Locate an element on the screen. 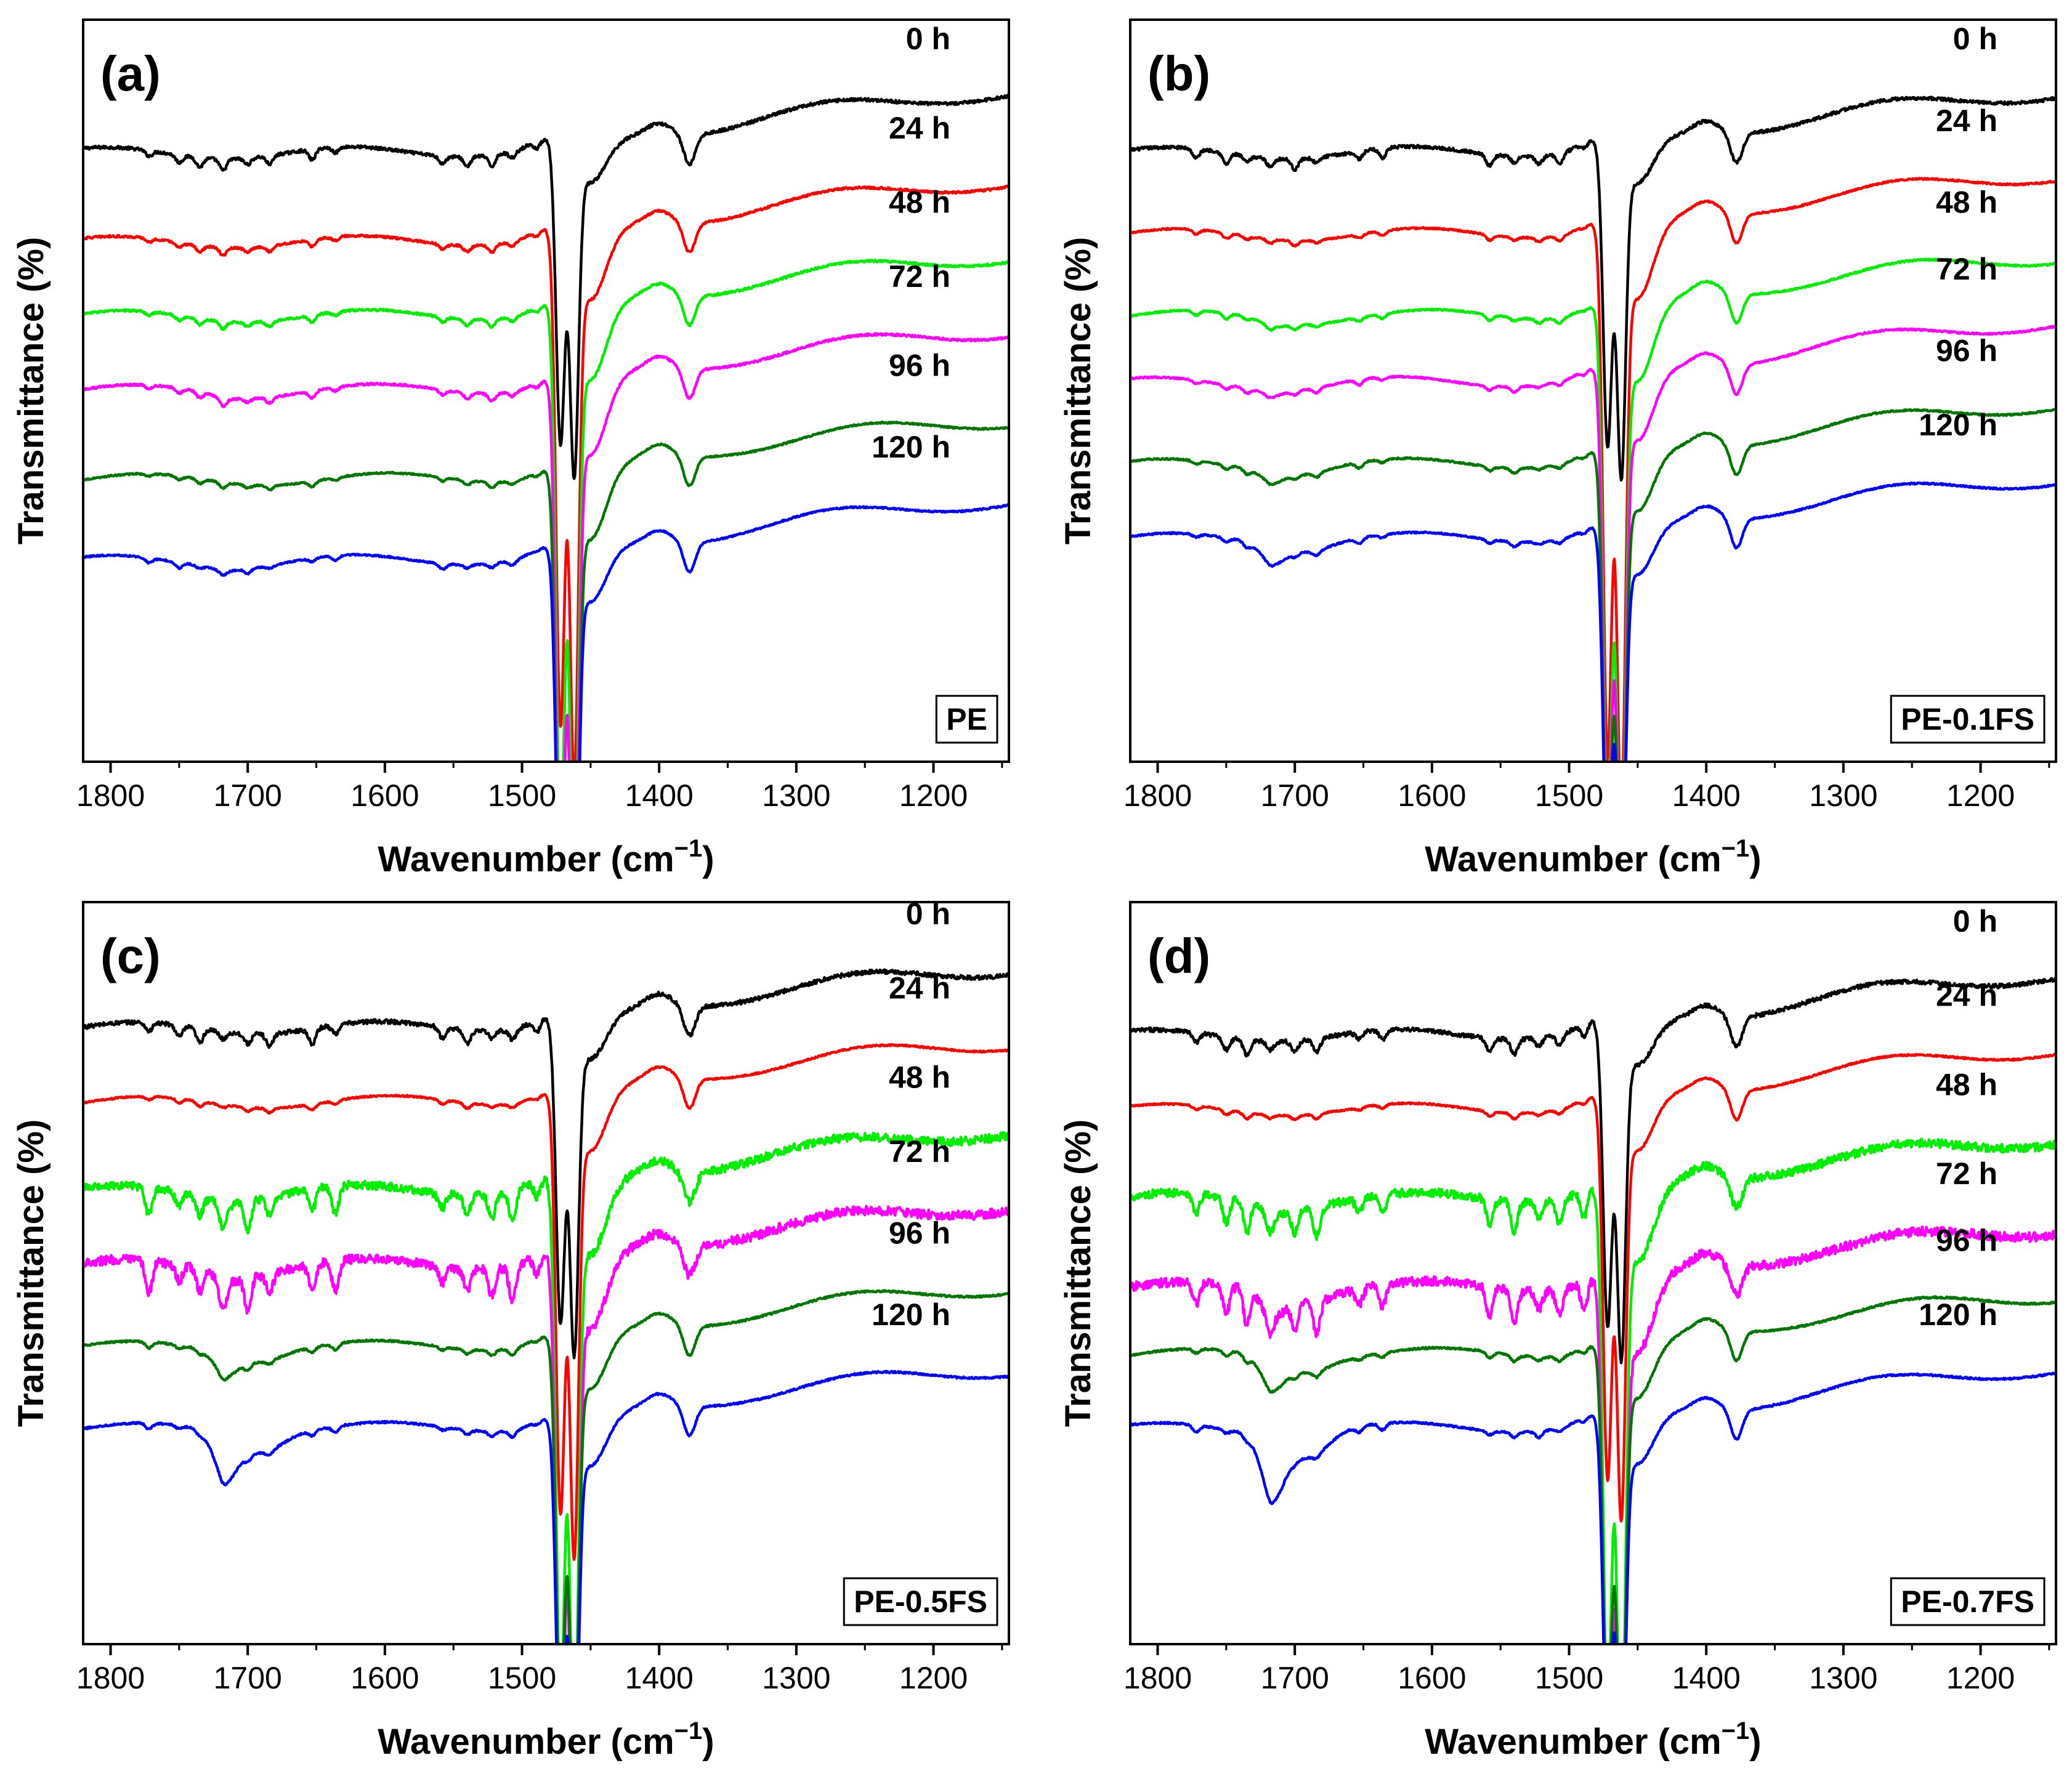 This screenshot has height=1787, width=2072. sample-label-box: PE-0.5FS is located at coordinates (920, 1601).